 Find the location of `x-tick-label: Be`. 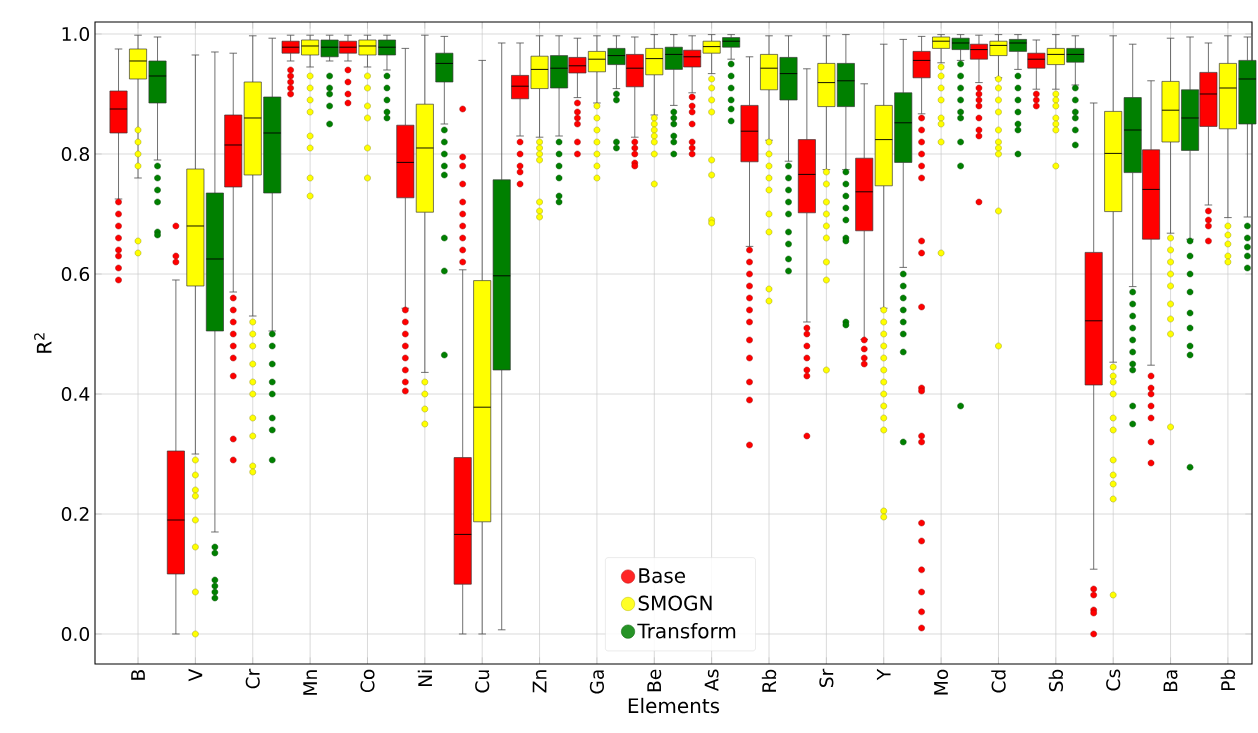

x-tick-label: Be is located at coordinates (654, 680).